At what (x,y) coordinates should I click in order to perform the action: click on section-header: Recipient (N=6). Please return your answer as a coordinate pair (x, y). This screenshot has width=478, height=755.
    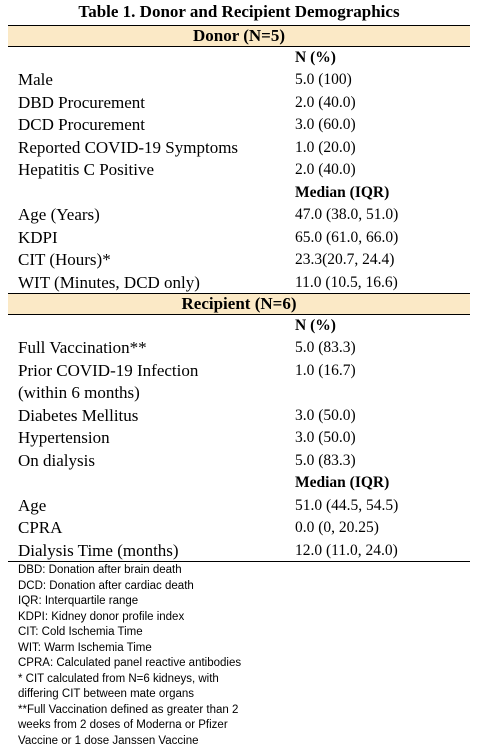
    Looking at the image, I should click on (239, 303).